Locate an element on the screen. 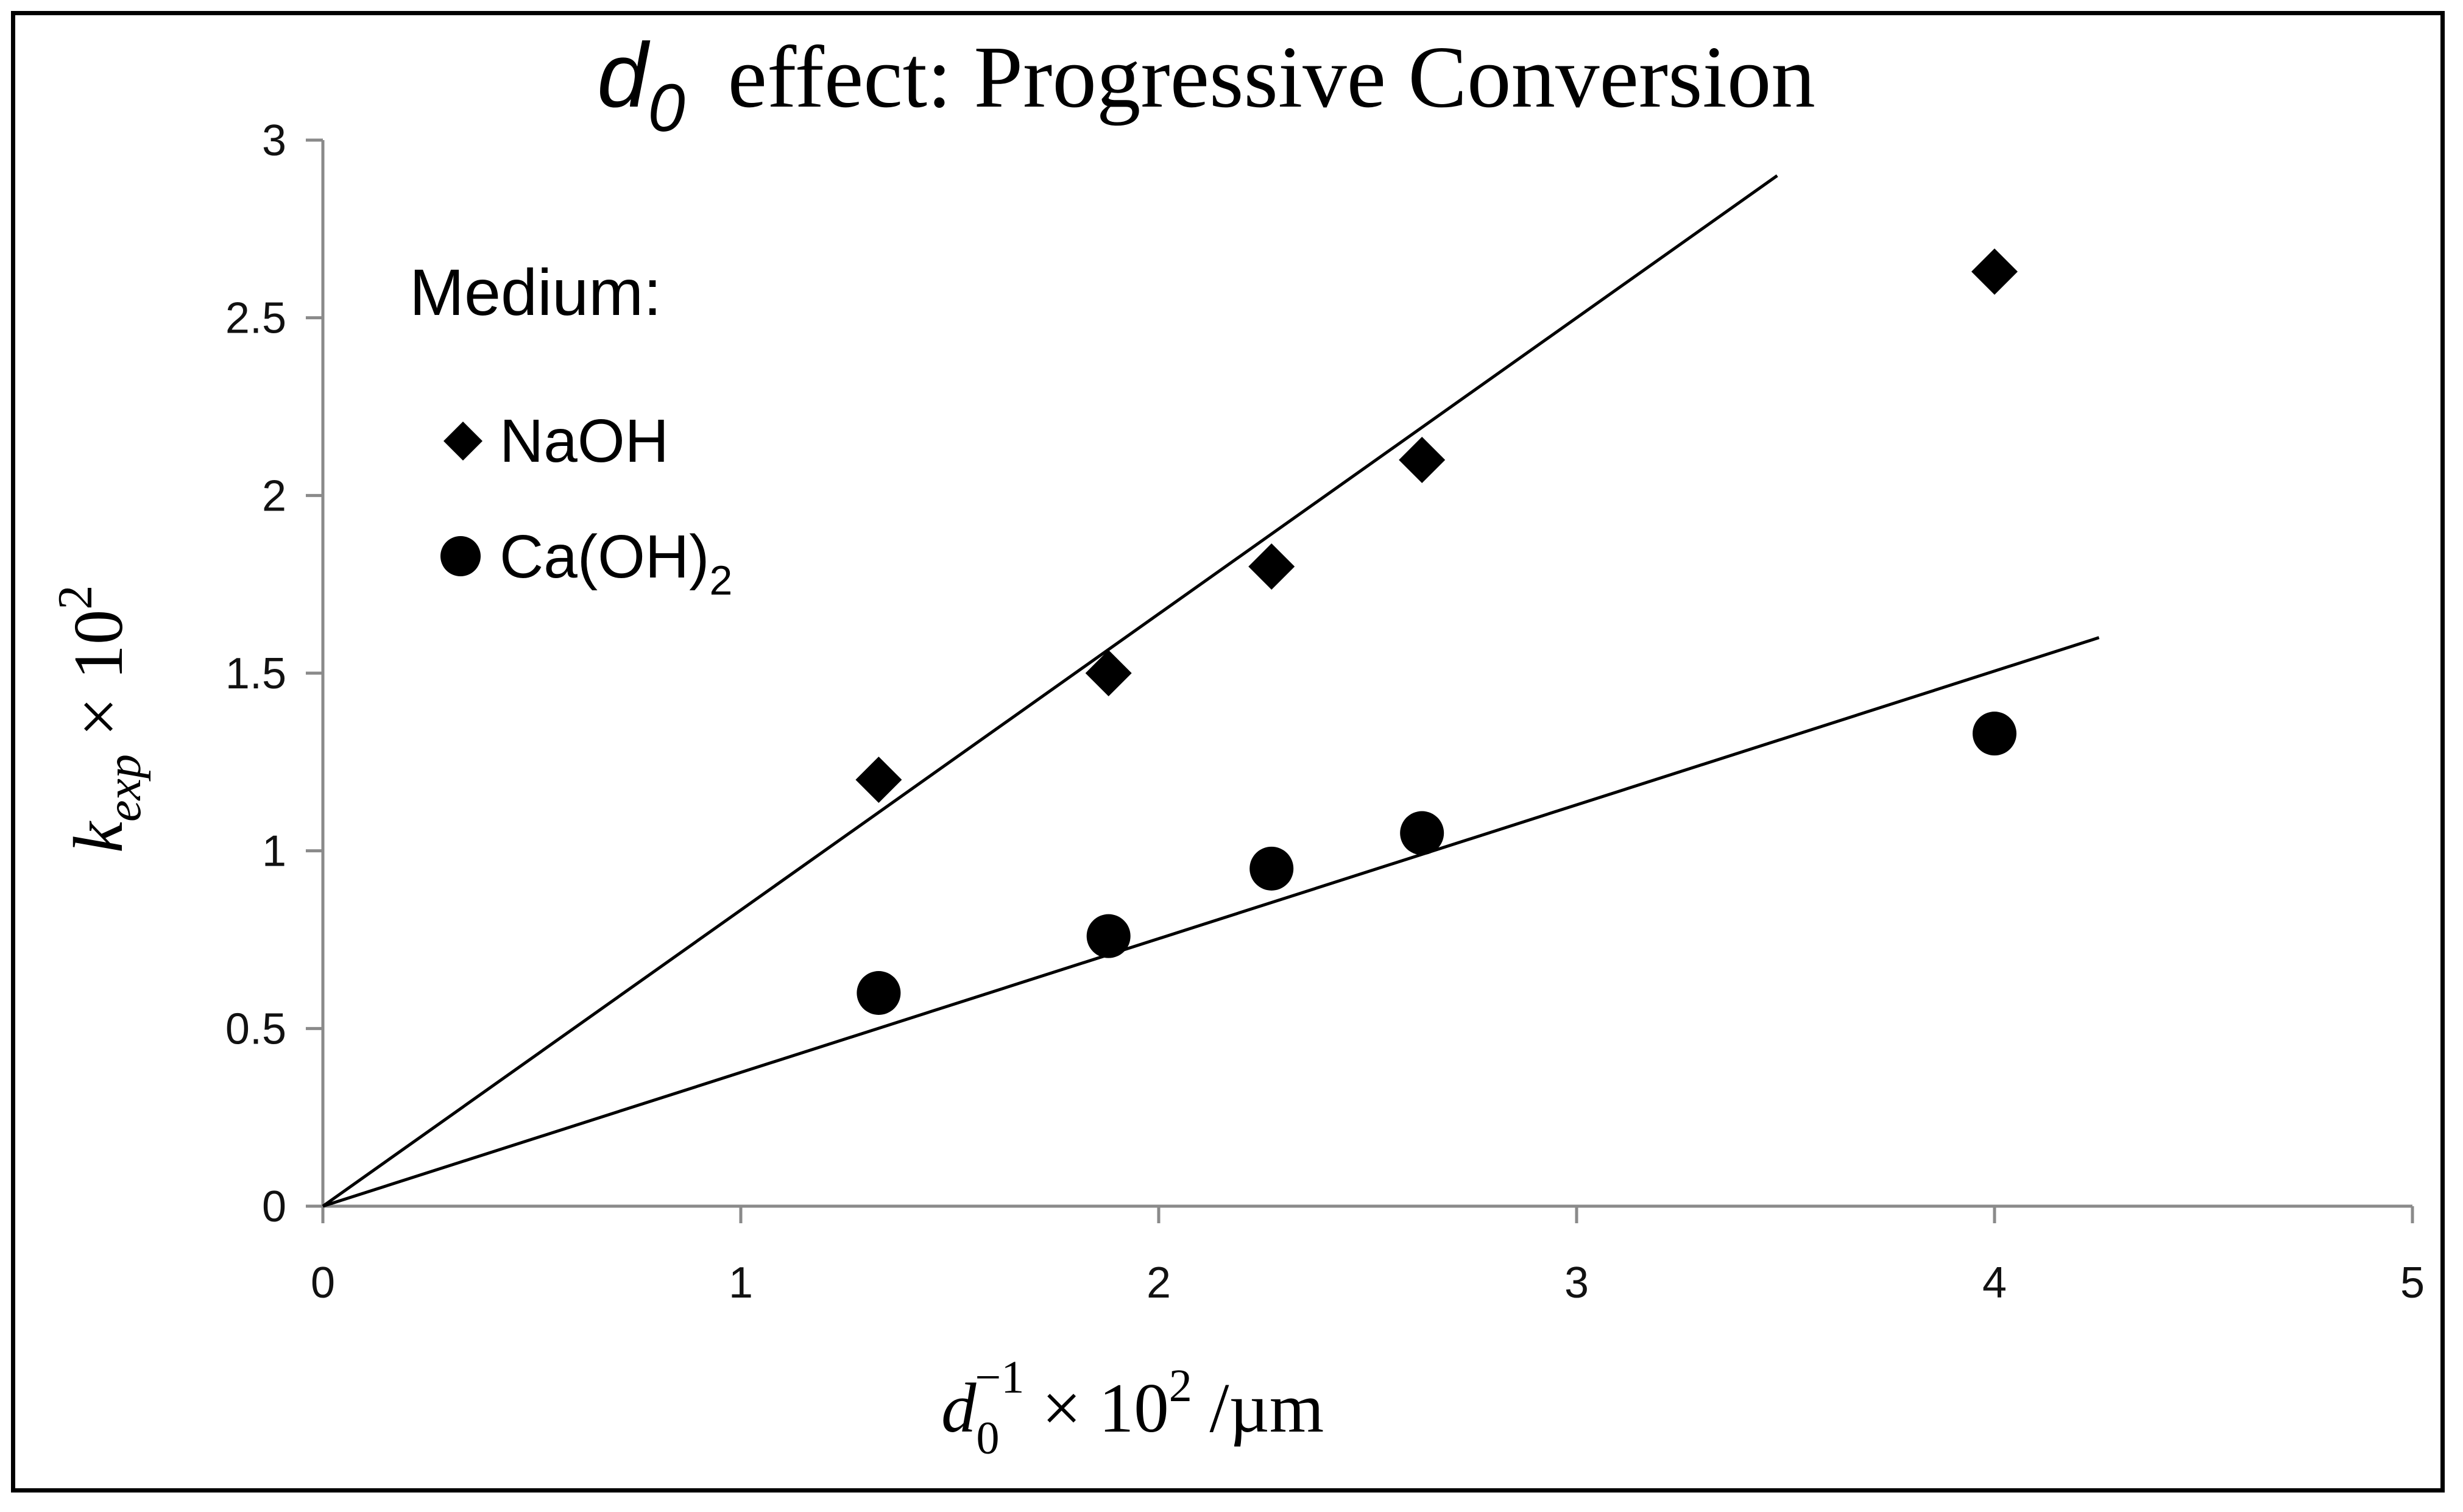 This screenshot has height=1512, width=2463. x-tick-label: 0 is located at coordinates (323, 1283).